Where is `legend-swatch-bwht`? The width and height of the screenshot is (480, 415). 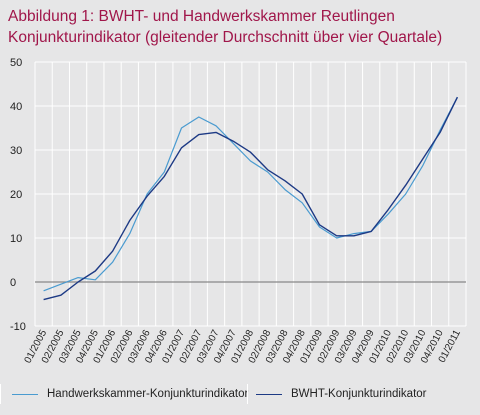 legend-swatch-bwht is located at coordinates (269, 394).